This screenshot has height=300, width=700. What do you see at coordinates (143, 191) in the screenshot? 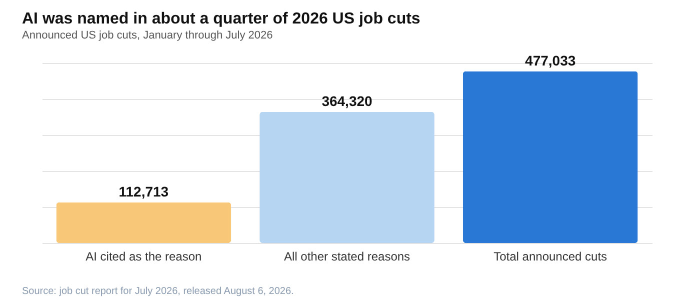
I see `data-label: 112,713` at bounding box center [143, 191].